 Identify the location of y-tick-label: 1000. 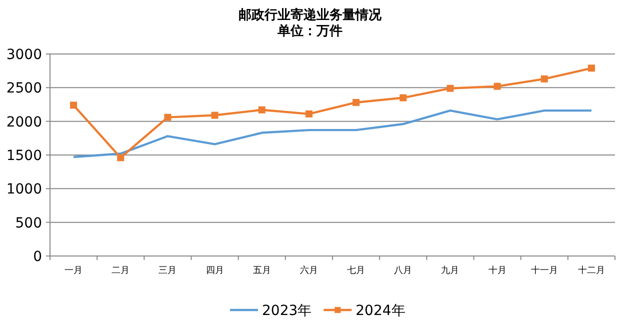
(24, 190).